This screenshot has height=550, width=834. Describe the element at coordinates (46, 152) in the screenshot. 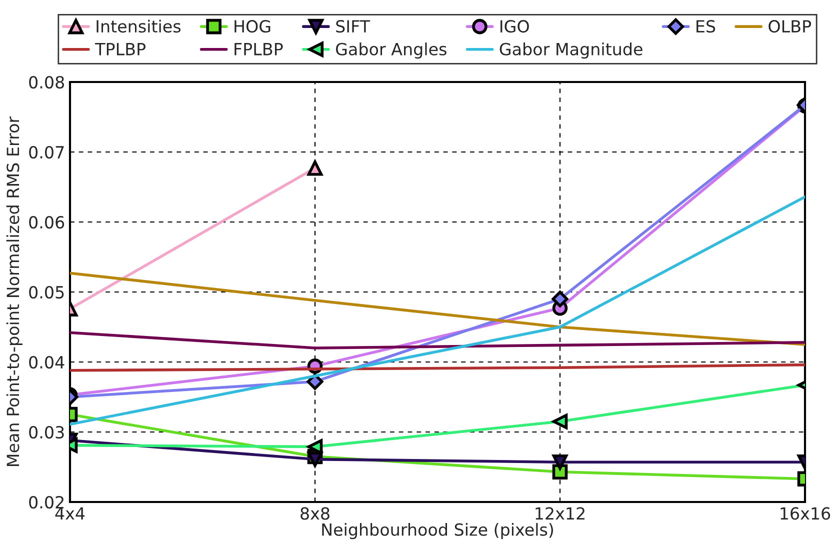

I see `y-tick-label: 0.07` at that location.